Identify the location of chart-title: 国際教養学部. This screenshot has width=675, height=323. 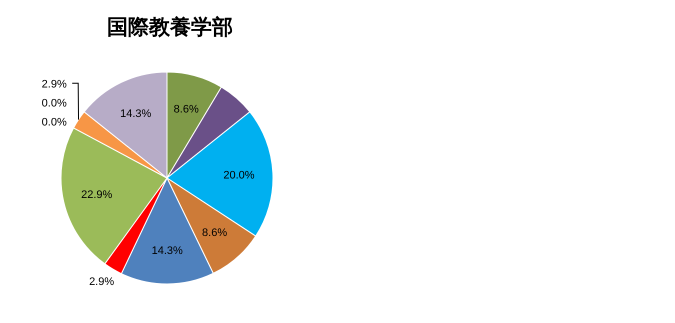
(170, 27).